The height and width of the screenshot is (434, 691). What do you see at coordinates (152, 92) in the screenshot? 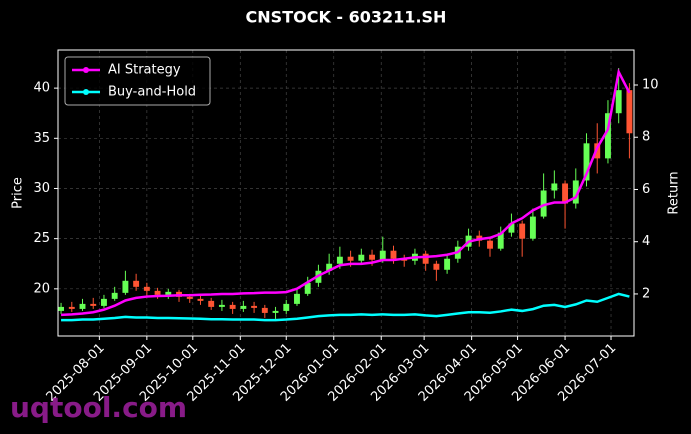
I see `legend-label: Buy-and-Hold` at bounding box center [152, 92].